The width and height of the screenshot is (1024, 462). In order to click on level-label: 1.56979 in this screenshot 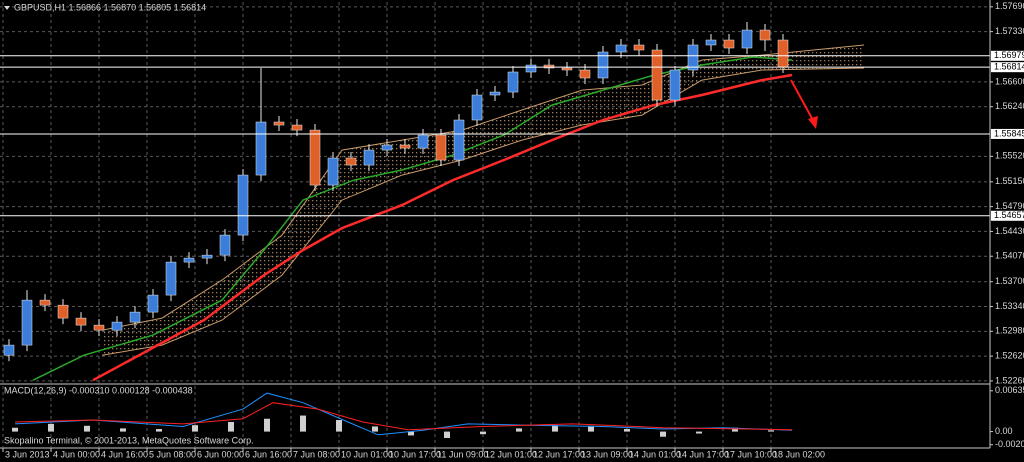, I will do `click(1009, 55)`.